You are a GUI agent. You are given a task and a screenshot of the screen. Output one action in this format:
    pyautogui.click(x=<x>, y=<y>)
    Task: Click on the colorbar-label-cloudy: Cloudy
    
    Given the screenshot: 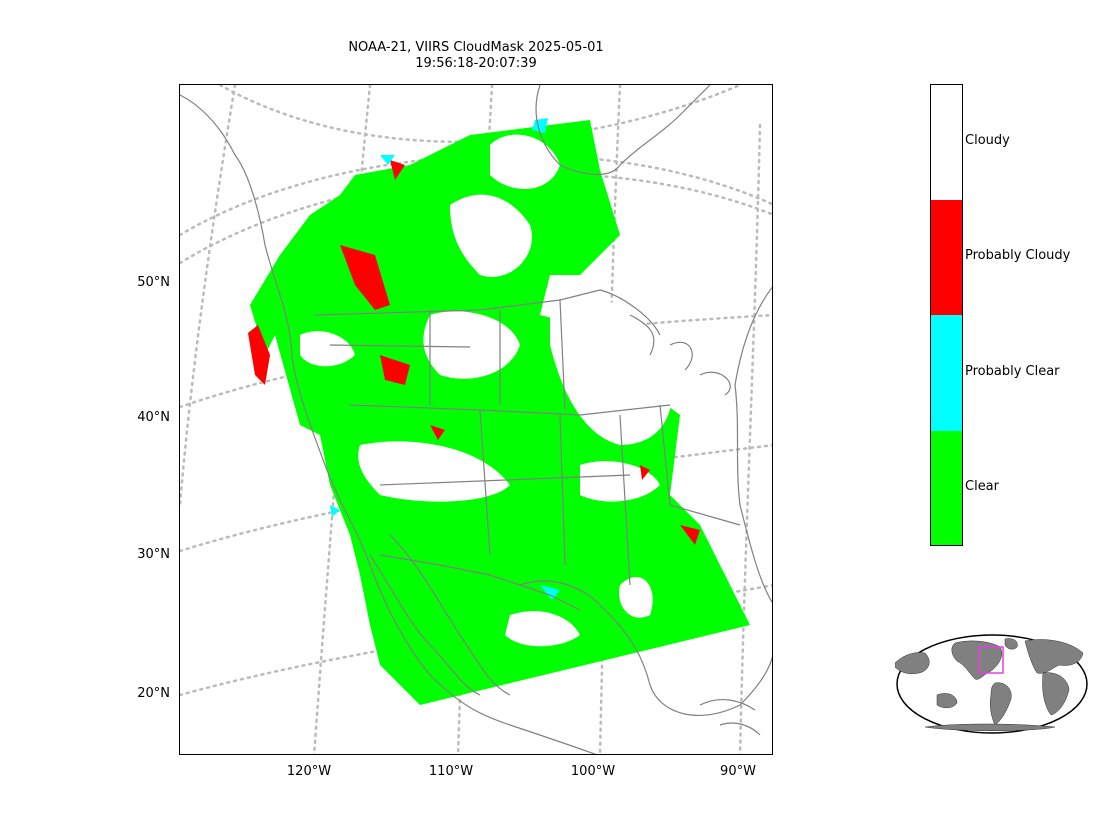 What is the action you would take?
    pyautogui.click(x=987, y=140)
    